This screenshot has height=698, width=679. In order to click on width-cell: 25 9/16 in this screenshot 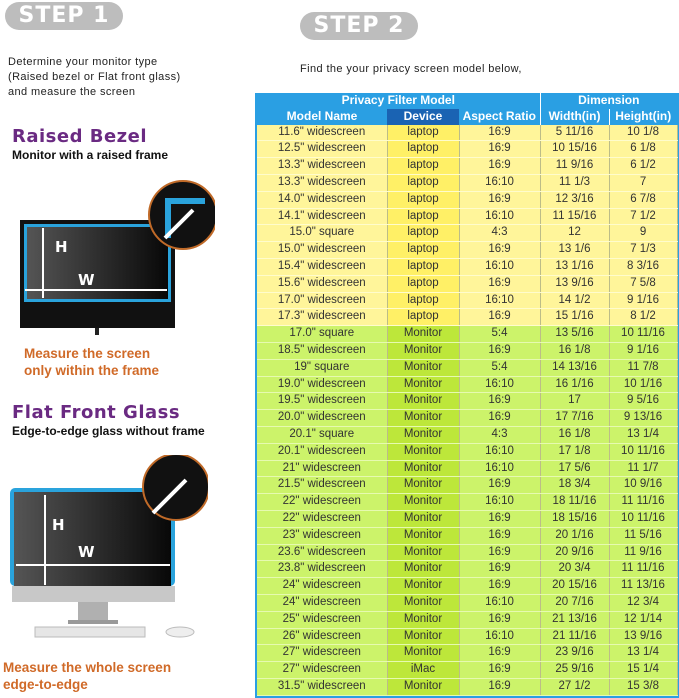, I will do `click(575, 670)`.